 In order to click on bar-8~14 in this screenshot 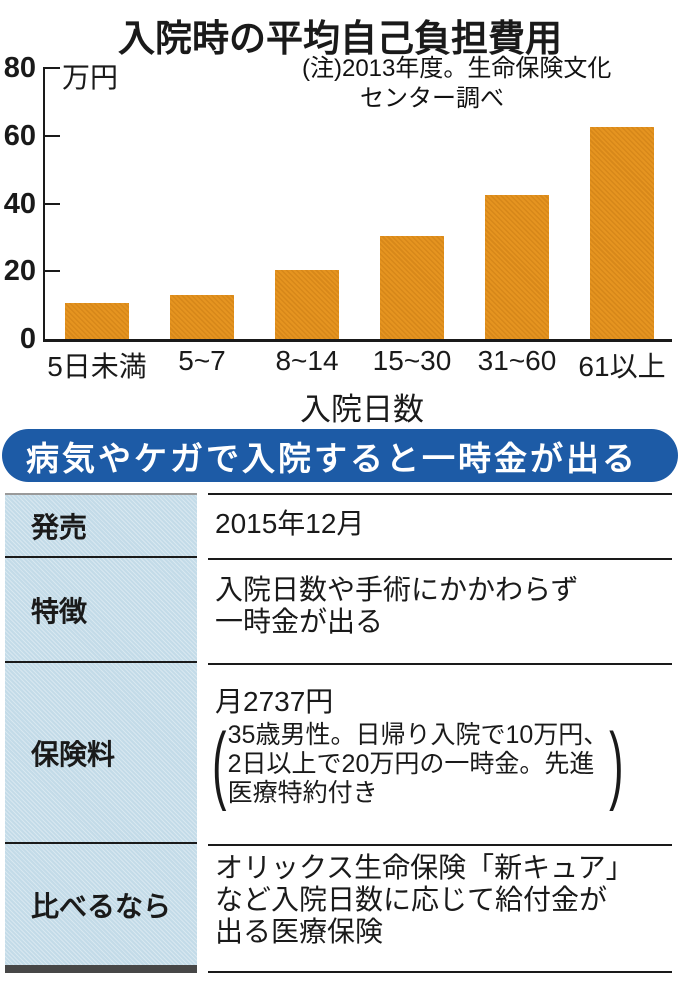, I will do `click(307, 304)`.